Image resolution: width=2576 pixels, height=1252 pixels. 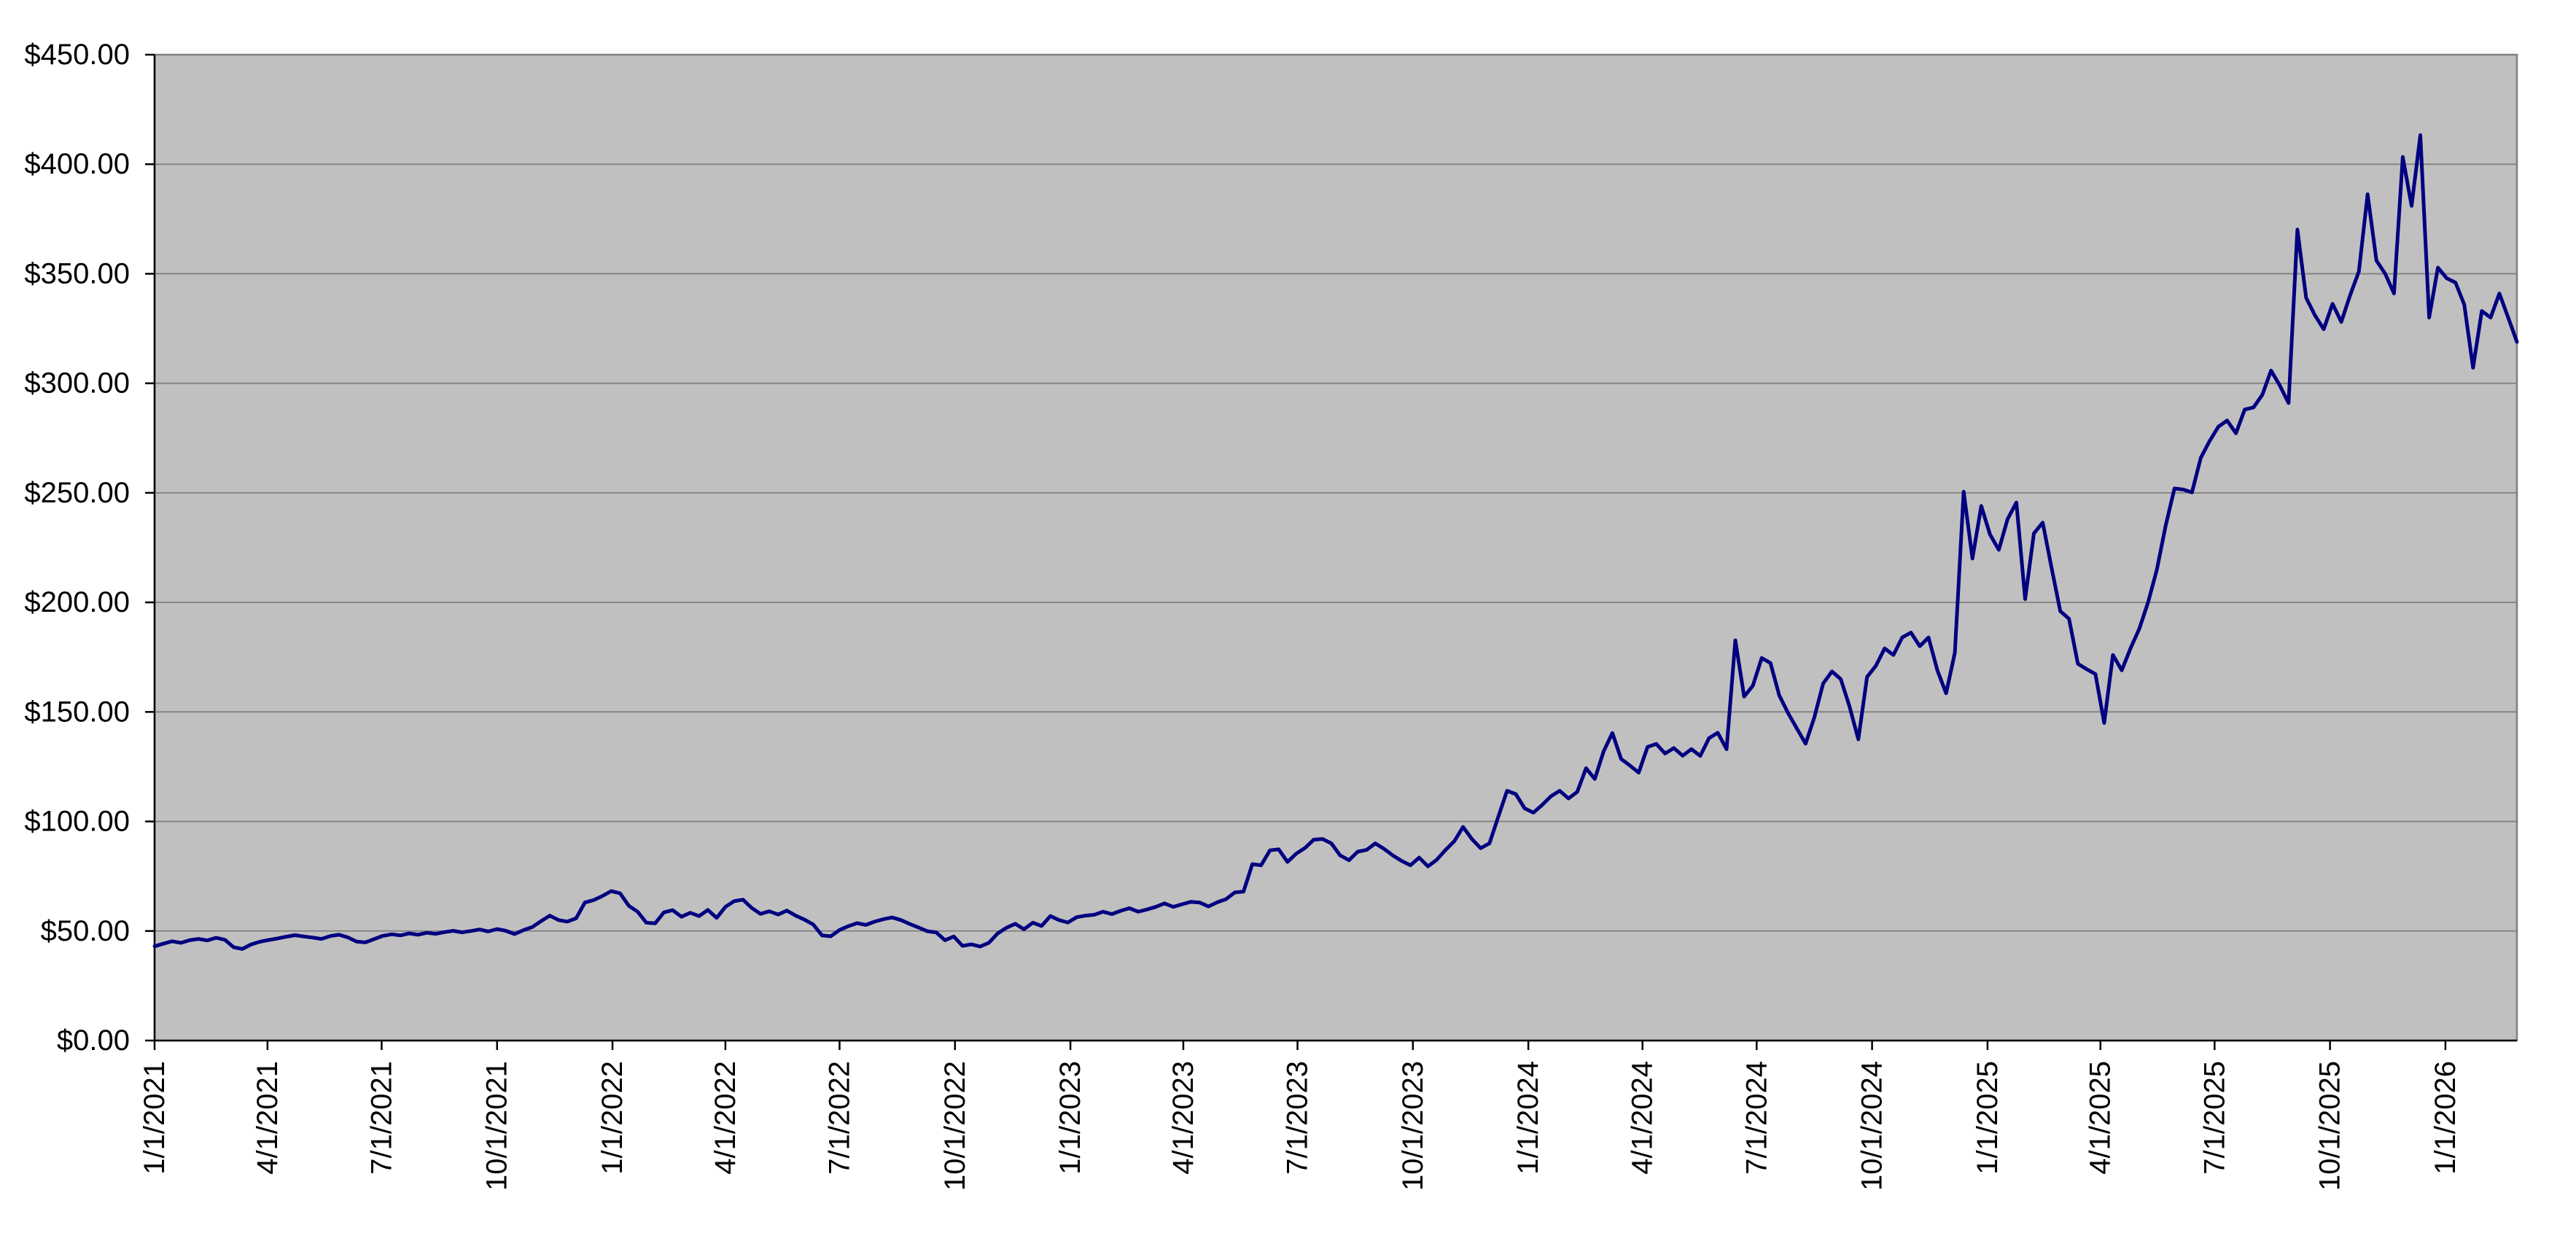 What do you see at coordinates (268, 1118) in the screenshot?
I see `x-axis-label: 4/1/2021` at bounding box center [268, 1118].